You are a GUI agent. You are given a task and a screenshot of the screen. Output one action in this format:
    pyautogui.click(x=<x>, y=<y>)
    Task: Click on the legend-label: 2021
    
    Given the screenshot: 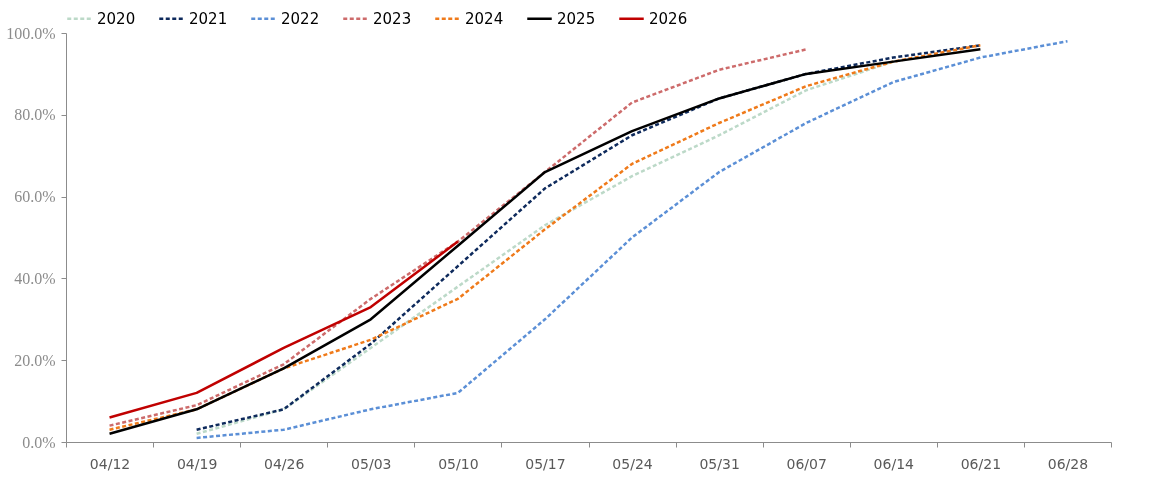 What is the action you would take?
    pyautogui.click(x=208, y=18)
    